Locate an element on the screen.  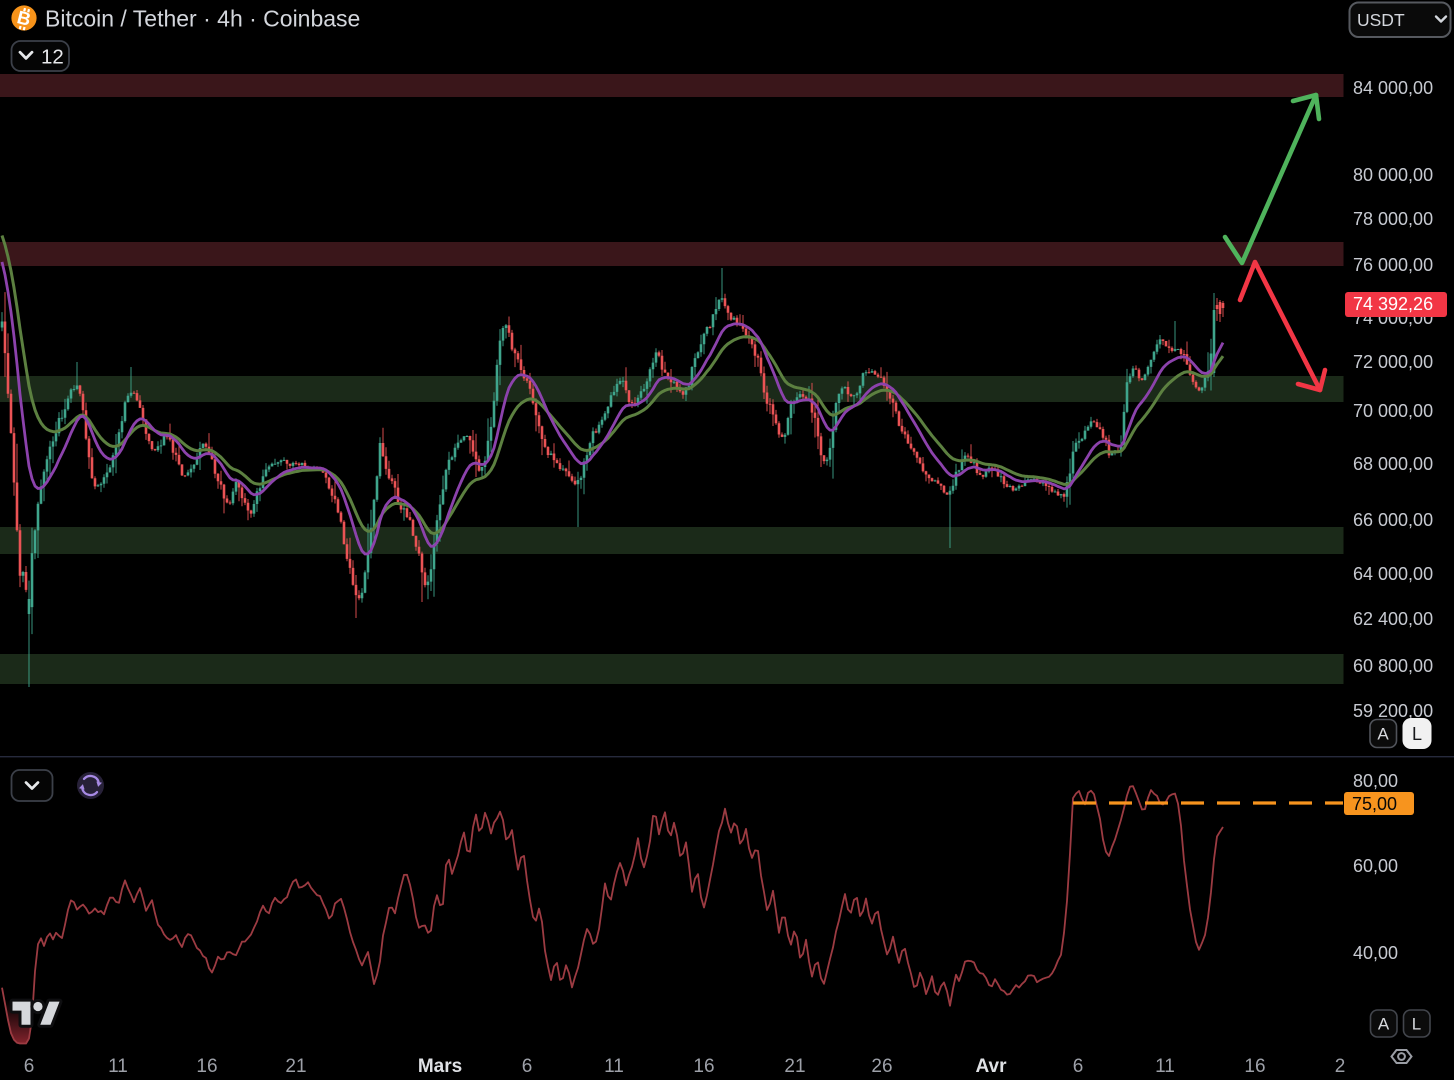
svg-text: 74 392,26 is located at coordinates (1393, 304).